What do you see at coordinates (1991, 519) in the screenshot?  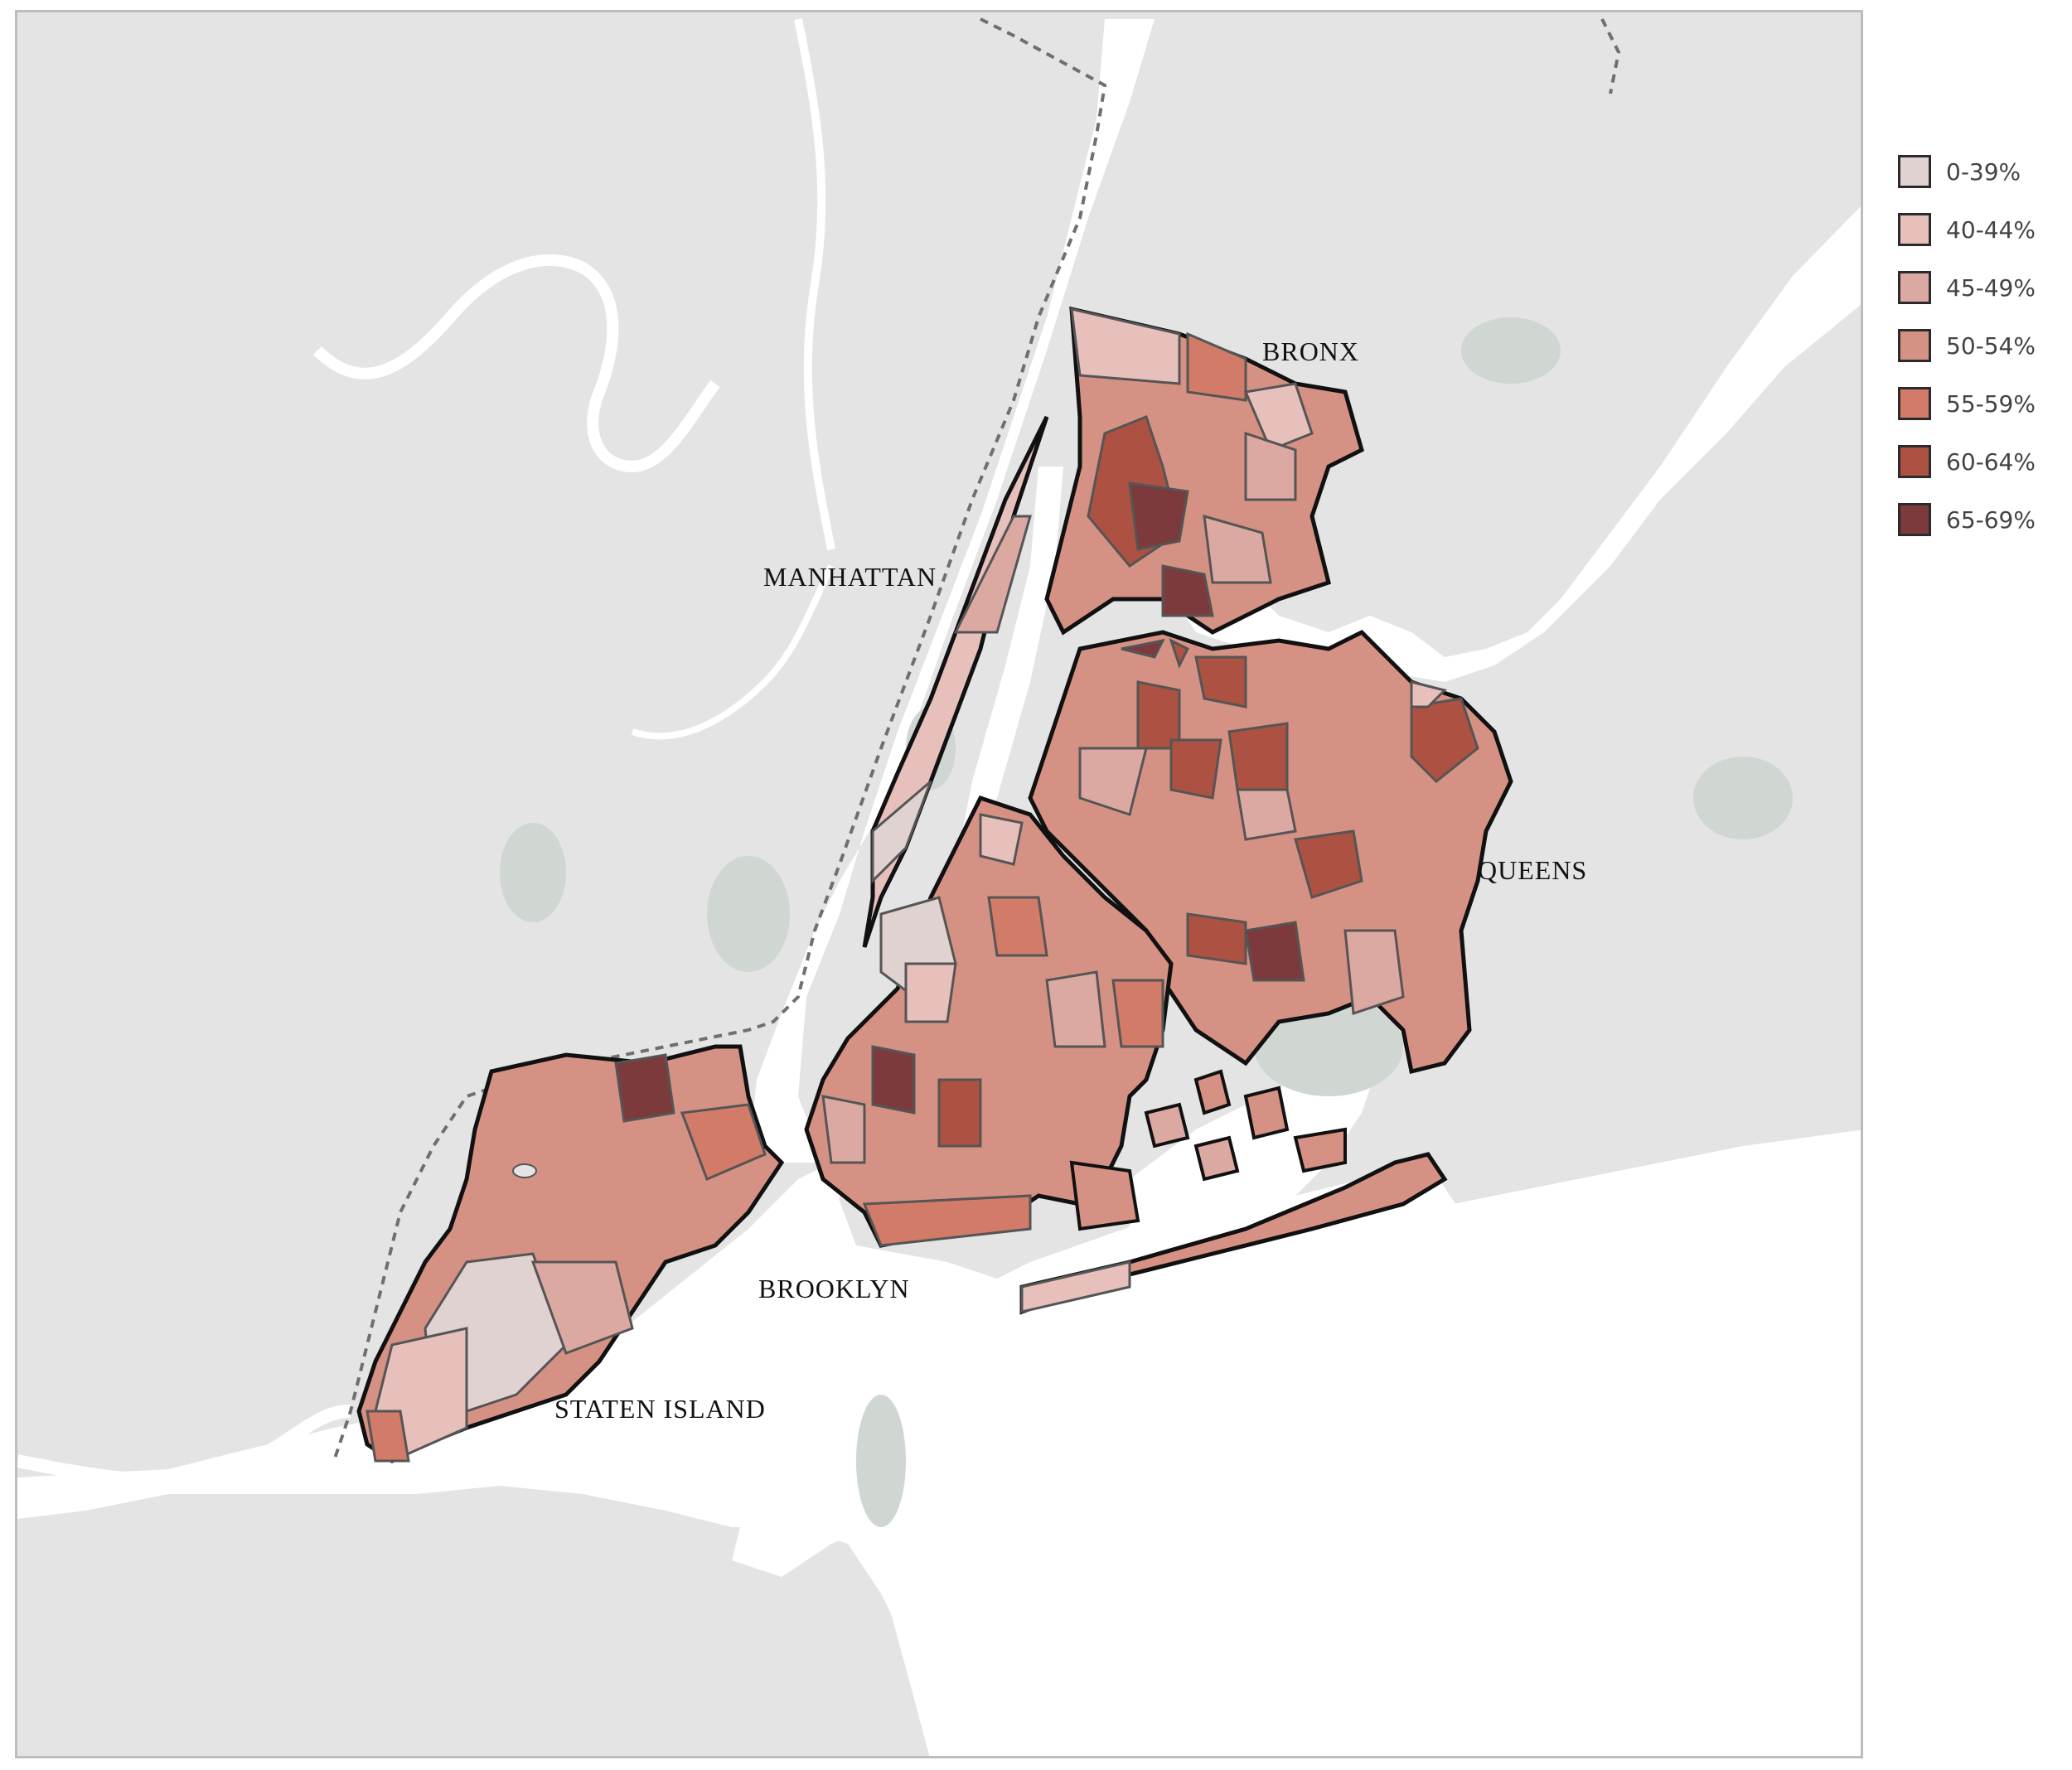 I see `legend-label: 65-69%` at bounding box center [1991, 519].